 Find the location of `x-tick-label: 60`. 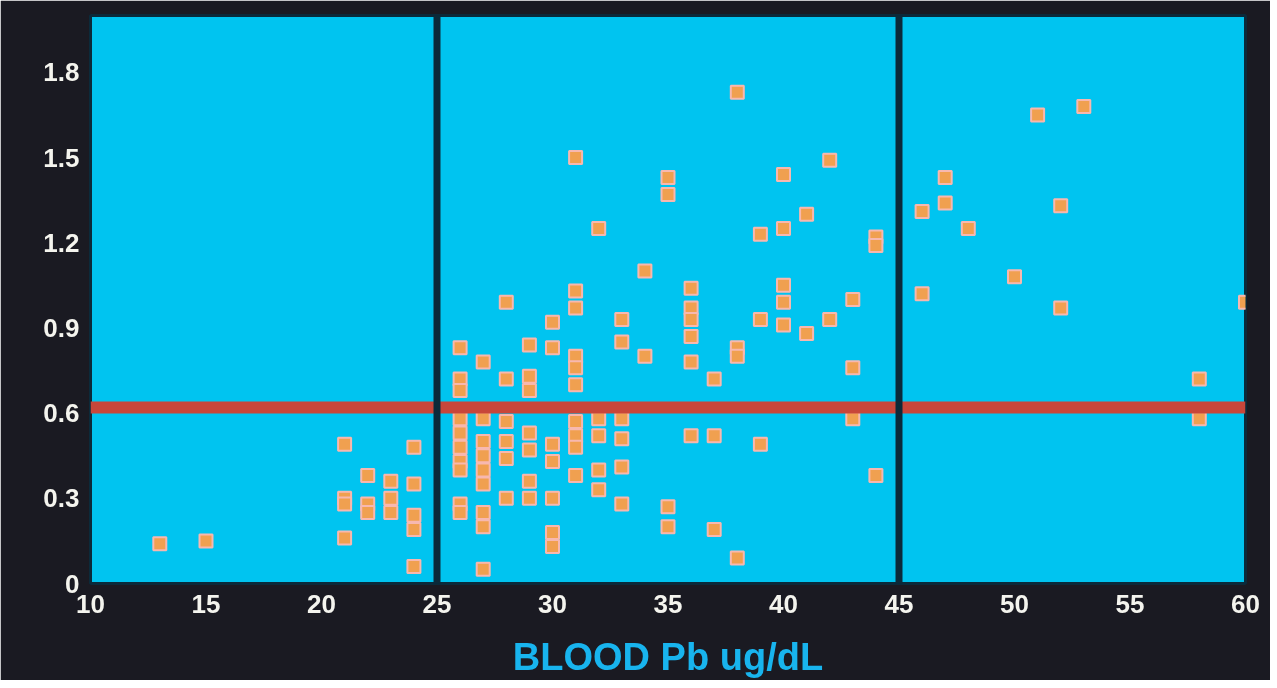

x-tick-label: 60 is located at coordinates (1245, 603).